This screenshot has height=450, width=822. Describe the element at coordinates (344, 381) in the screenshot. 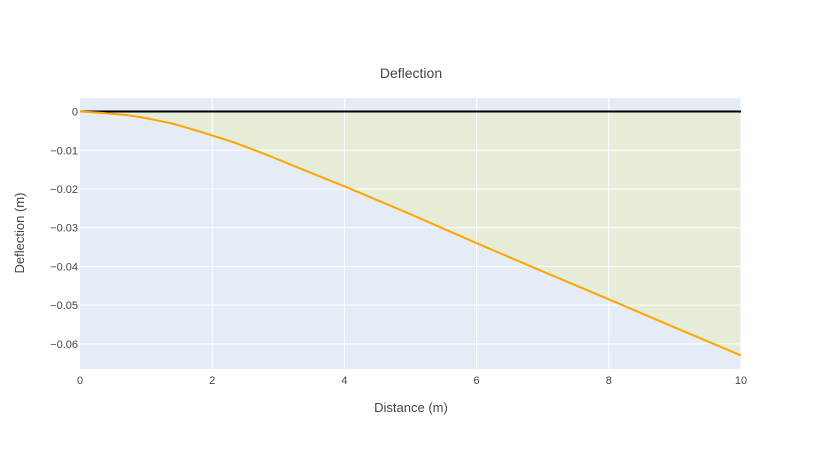

I see `x-tick-label-2: 4` at that location.